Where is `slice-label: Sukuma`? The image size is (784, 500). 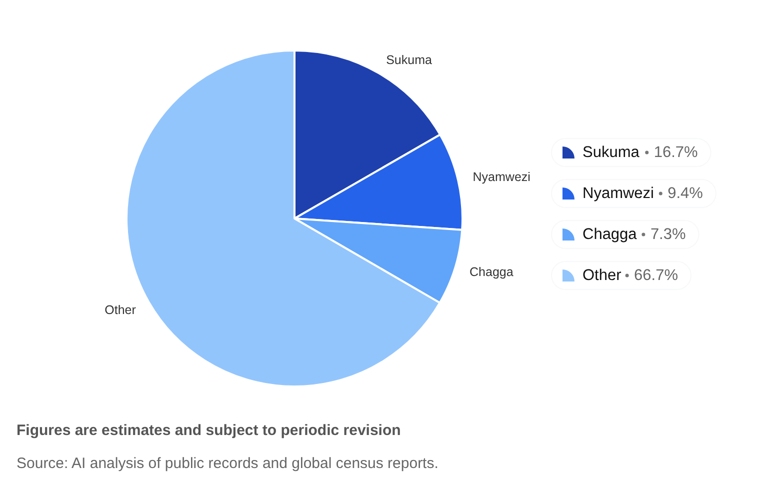 slice-label: Sukuma is located at coordinates (409, 60).